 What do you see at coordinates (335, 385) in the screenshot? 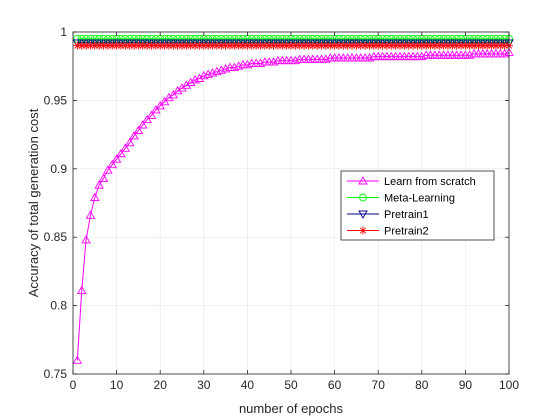
I see `x-tick-label: 60` at bounding box center [335, 385].